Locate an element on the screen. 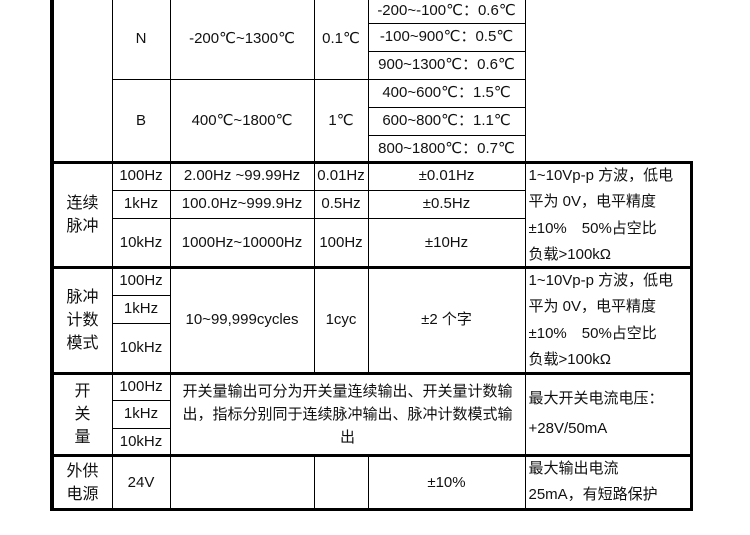 This screenshot has width=750, height=535. tc-res-b: 1℃ is located at coordinates (341, 120).